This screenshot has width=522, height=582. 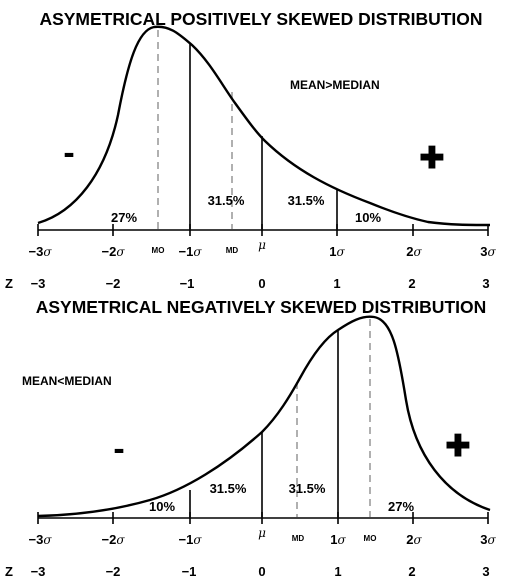 What do you see at coordinates (431, 158) in the screenshot?
I see `top-plus-sign: ✚` at bounding box center [431, 158].